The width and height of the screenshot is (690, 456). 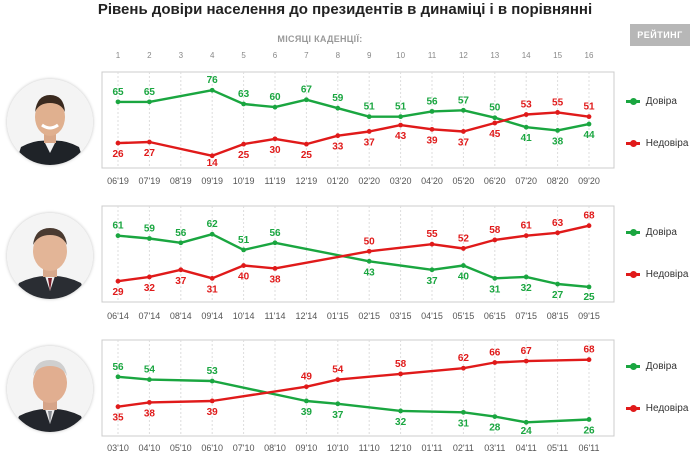 What do you see at coordinates (370, 241) in the screenshot?
I see `data-label-distrust: 50` at bounding box center [370, 241].